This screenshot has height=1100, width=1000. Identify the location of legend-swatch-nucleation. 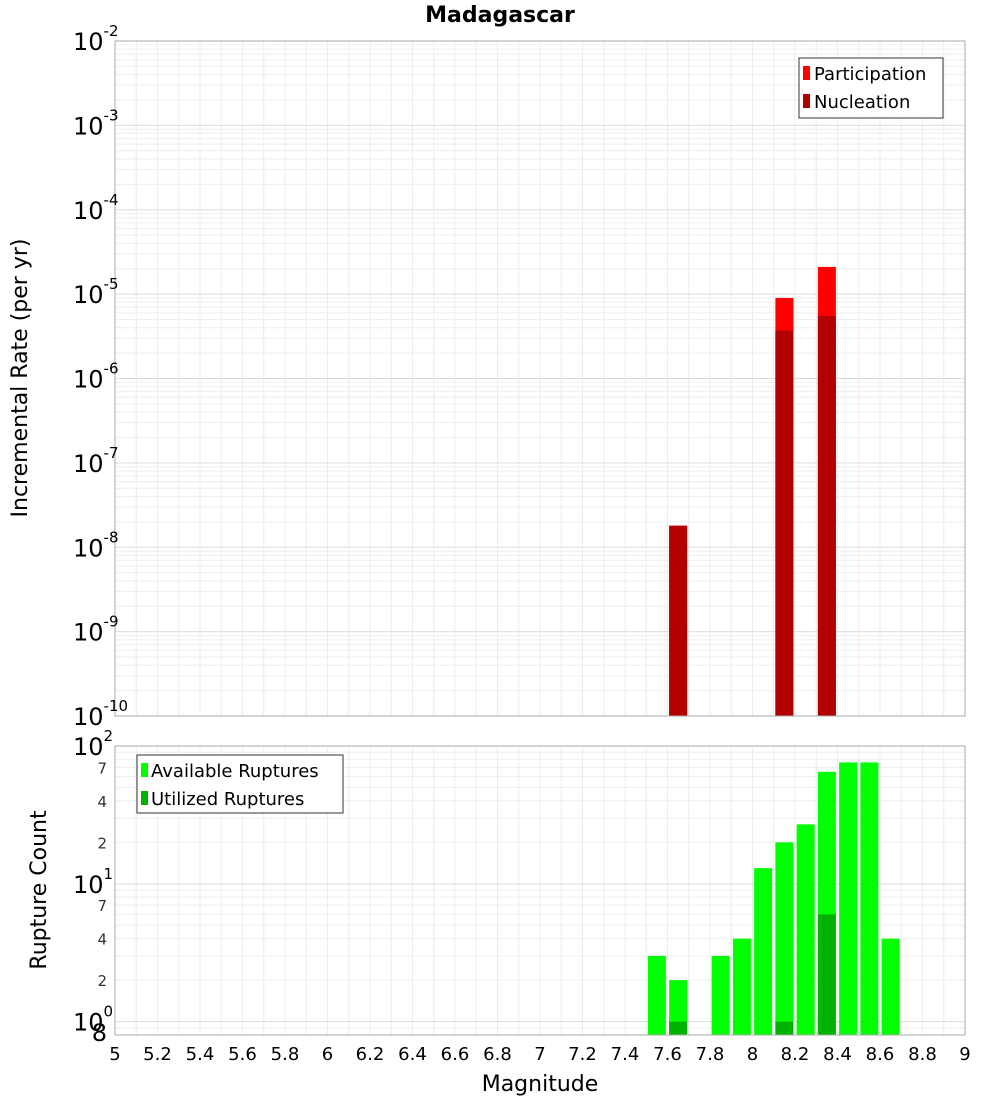
(806, 101).